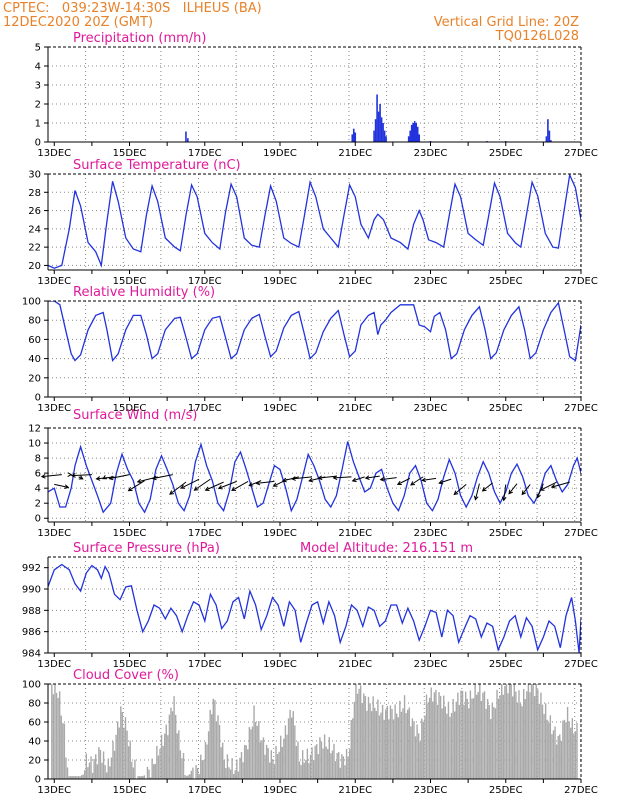 The image size is (618, 800). I want to click on header-date: 12DEC2020 20Z (GMT), so click(78, 22).